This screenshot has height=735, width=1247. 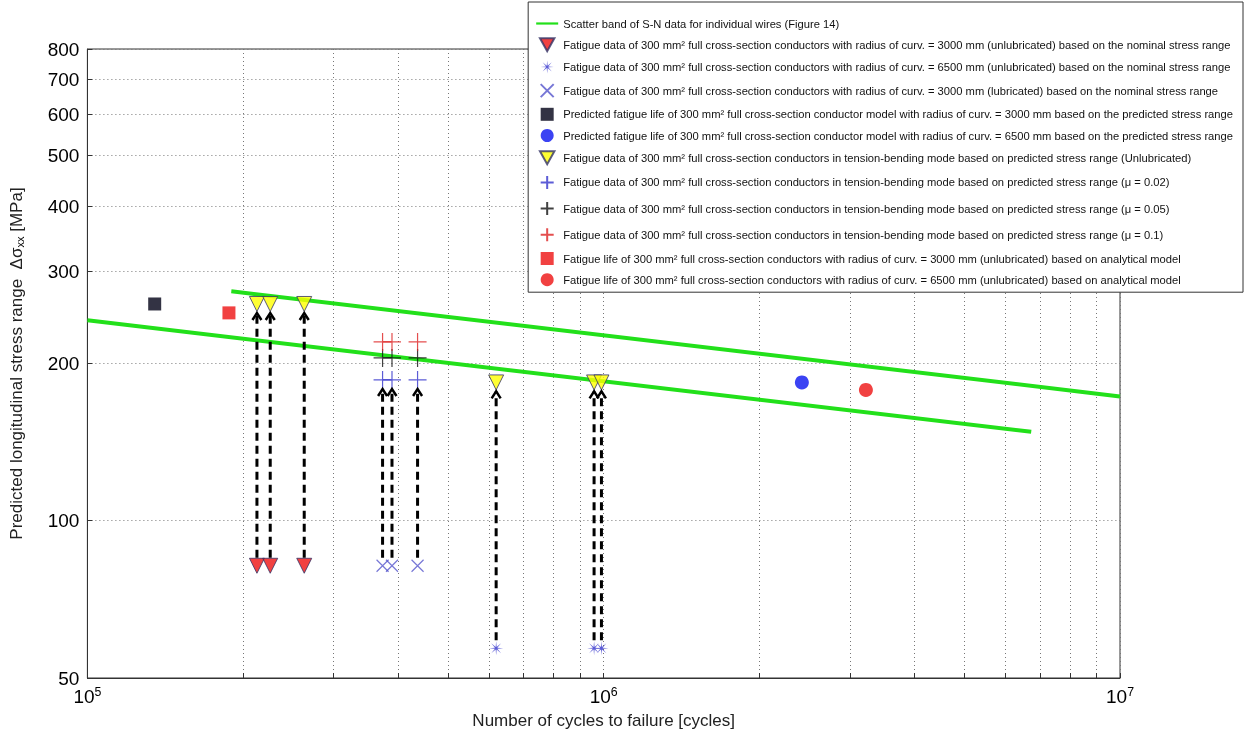 What do you see at coordinates (604, 720) in the screenshot?
I see `x-axis-title: Number of cycles to failure [cycles]` at bounding box center [604, 720].